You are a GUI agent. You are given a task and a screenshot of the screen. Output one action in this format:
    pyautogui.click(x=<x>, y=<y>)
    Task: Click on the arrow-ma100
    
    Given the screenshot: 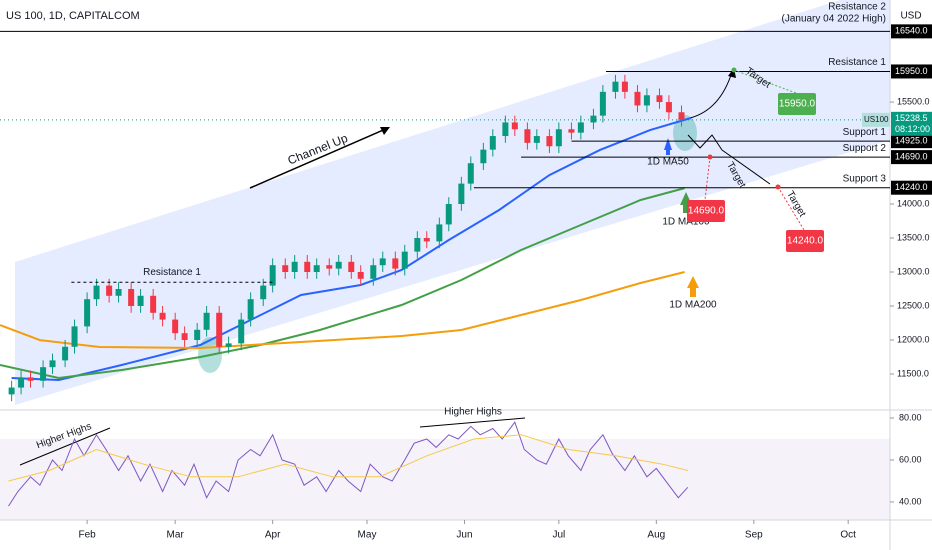 What is the action you would take?
    pyautogui.click(x=686, y=208)
    